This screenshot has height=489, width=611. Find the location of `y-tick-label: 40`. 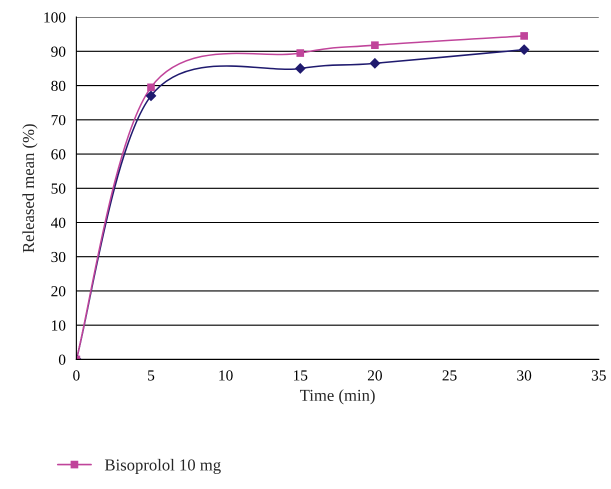

y-tick-label: 40 is located at coordinates (58, 223).